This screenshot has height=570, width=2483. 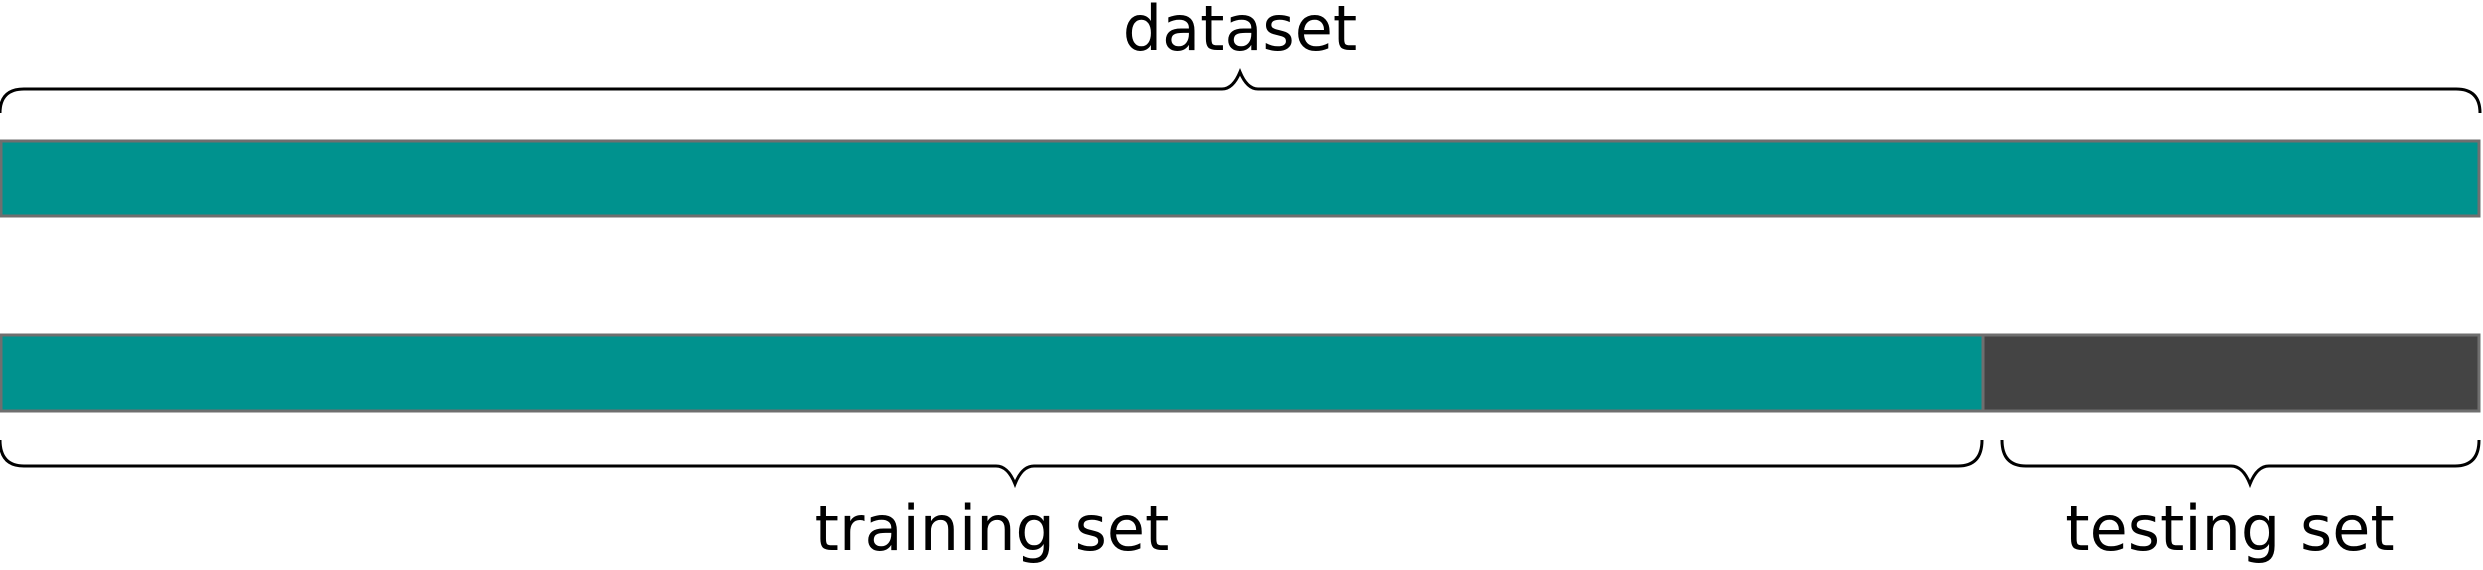 I want to click on testing-set-label: testing set, so click(x=2229, y=528).